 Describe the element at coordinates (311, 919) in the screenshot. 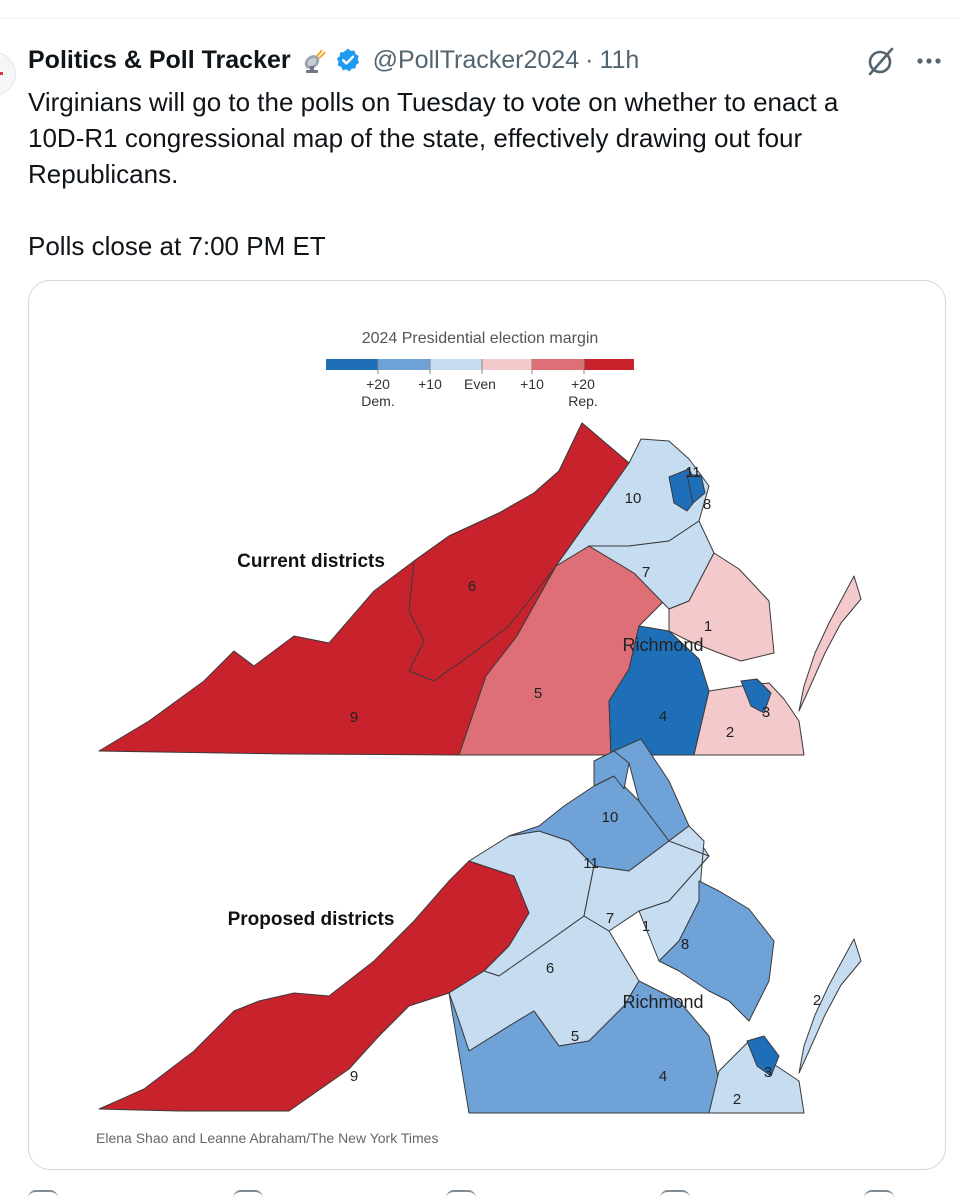

I see `proposed-map-title: Proposed districts` at that location.